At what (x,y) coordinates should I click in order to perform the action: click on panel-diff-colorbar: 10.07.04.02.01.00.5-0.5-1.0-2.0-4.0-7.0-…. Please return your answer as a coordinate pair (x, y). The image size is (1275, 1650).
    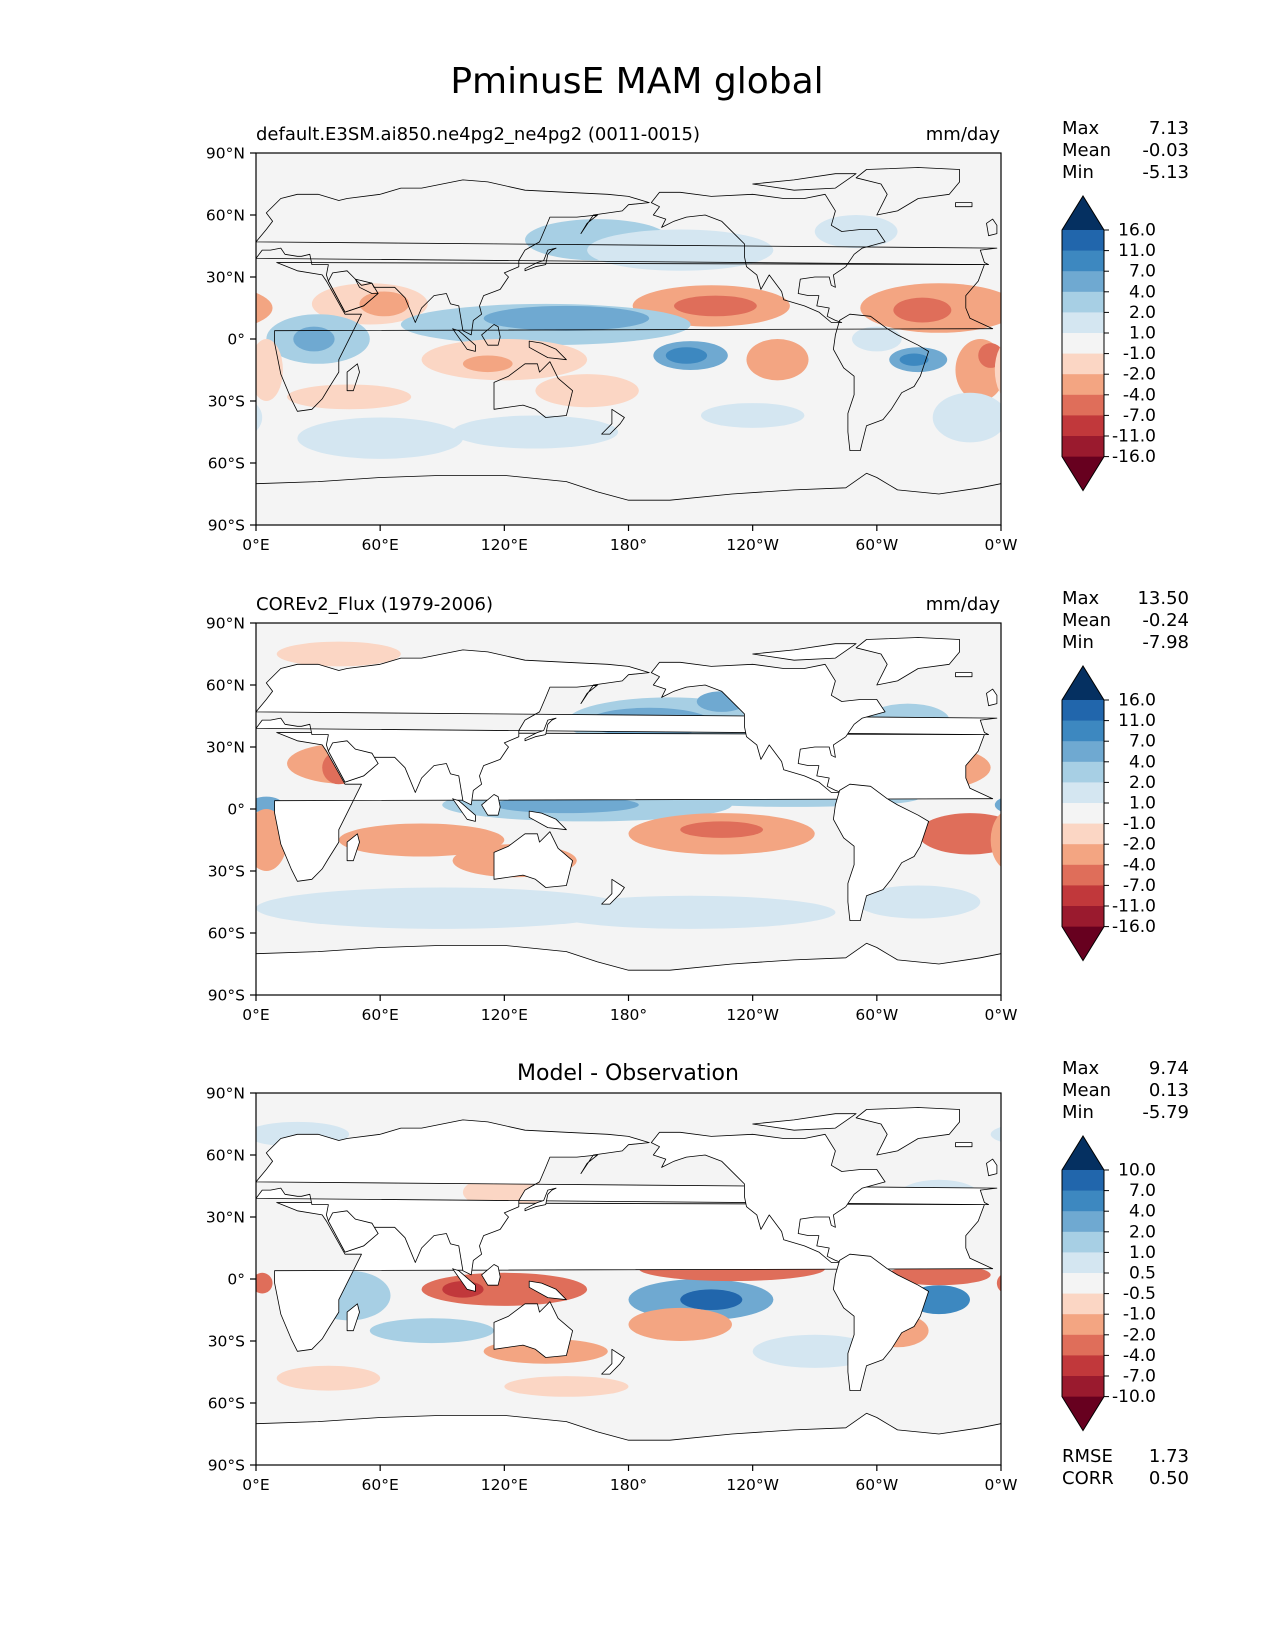
    Looking at the image, I should click on (1108, 1283).